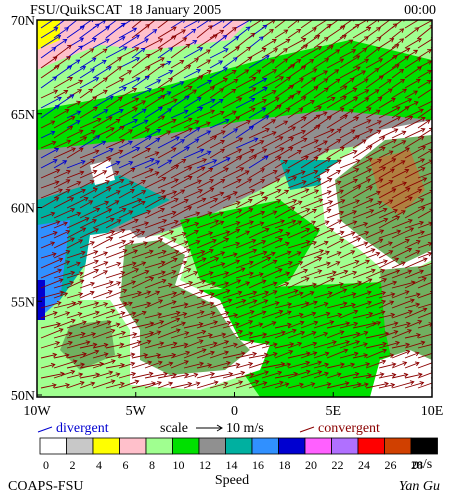  Describe the element at coordinates (349, 428) in the screenshot. I see `legend-convergent: convergent` at that location.